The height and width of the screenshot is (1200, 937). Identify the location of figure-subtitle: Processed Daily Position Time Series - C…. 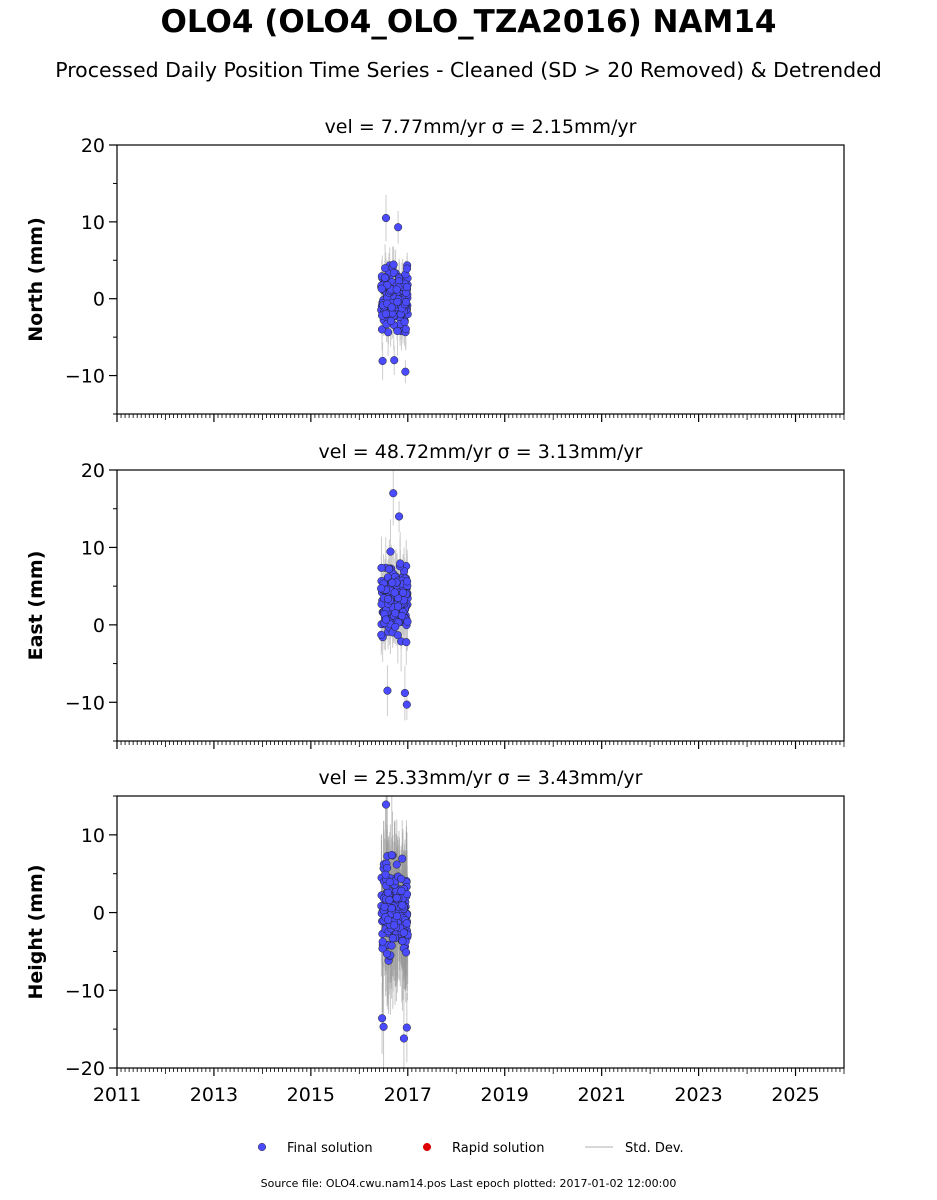
(468, 70).